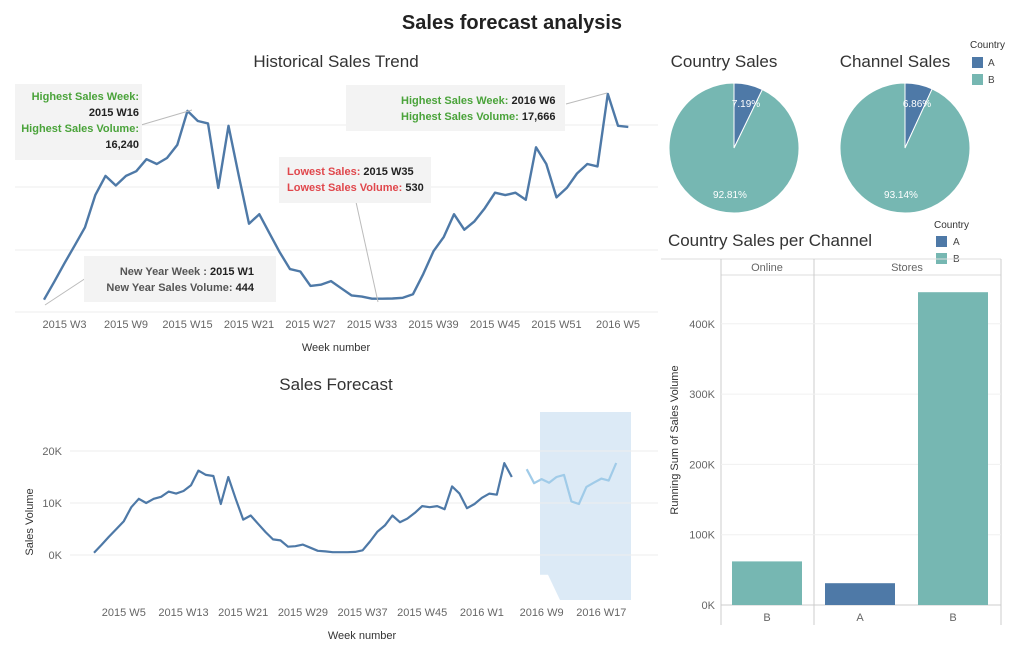  Describe the element at coordinates (730, 195) in the screenshot. I see `country-pie-label-b: 92.81%` at that location.